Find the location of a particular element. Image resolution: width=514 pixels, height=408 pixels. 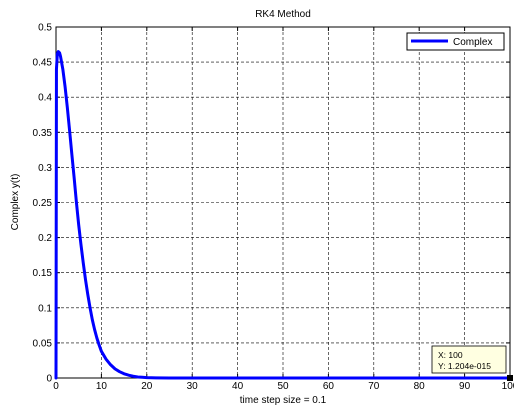

legend: Complex is located at coordinates (455, 41).